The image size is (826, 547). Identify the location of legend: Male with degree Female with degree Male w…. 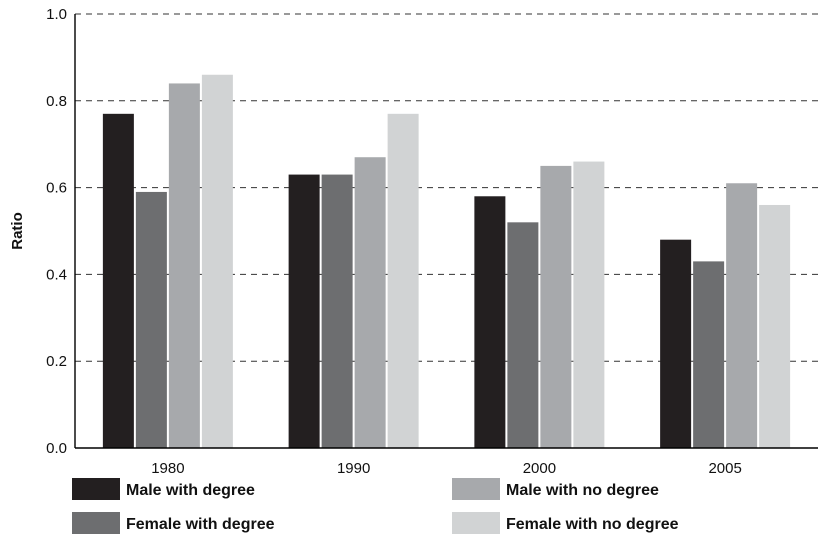
(375, 506).